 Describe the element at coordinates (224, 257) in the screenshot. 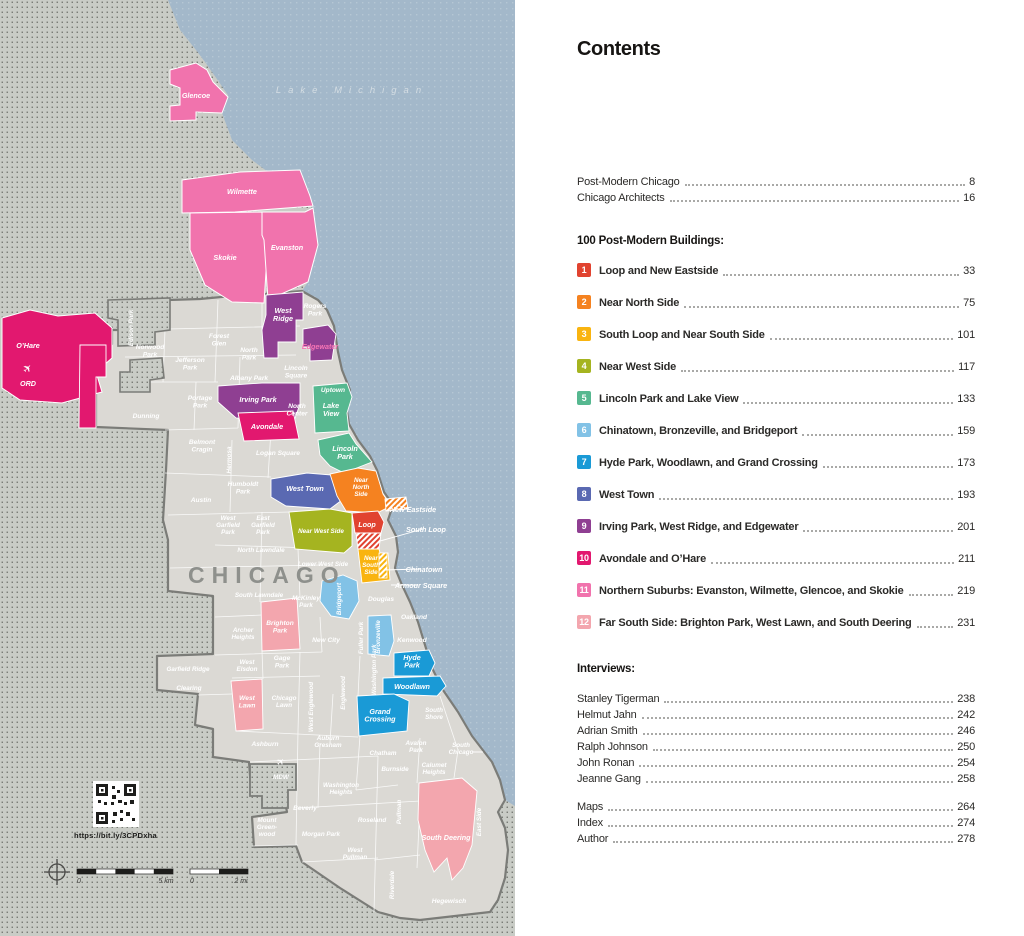

I see `label-skokie: Skokie` at that location.